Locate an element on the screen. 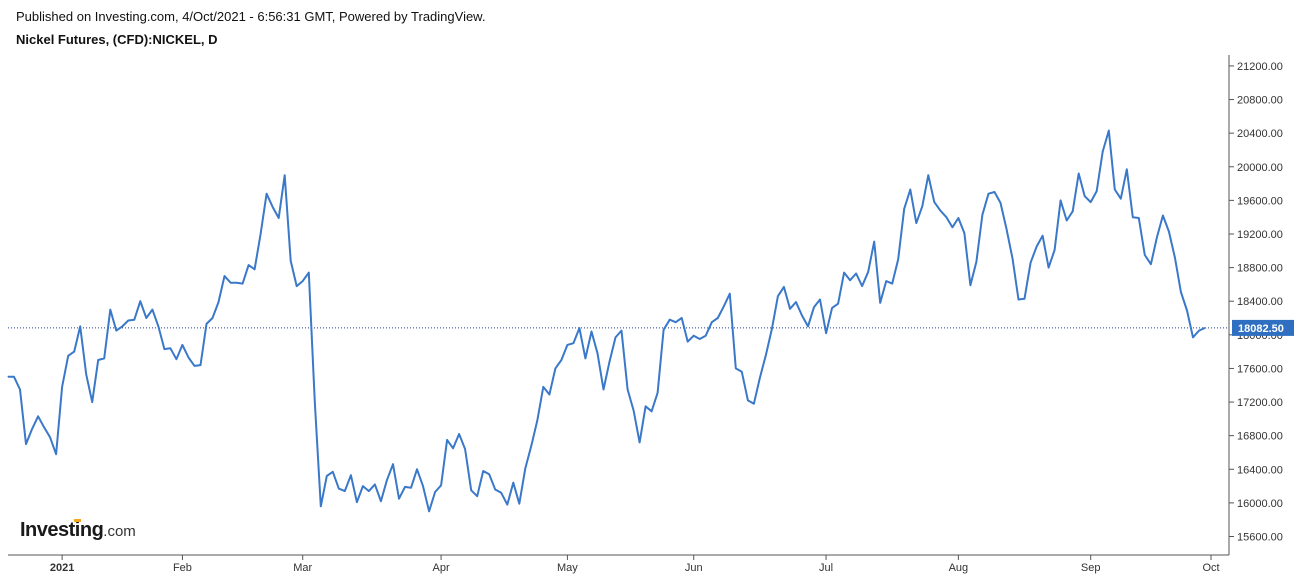 The image size is (1299, 580). y-tick-label: 20800.00 is located at coordinates (1260, 101).